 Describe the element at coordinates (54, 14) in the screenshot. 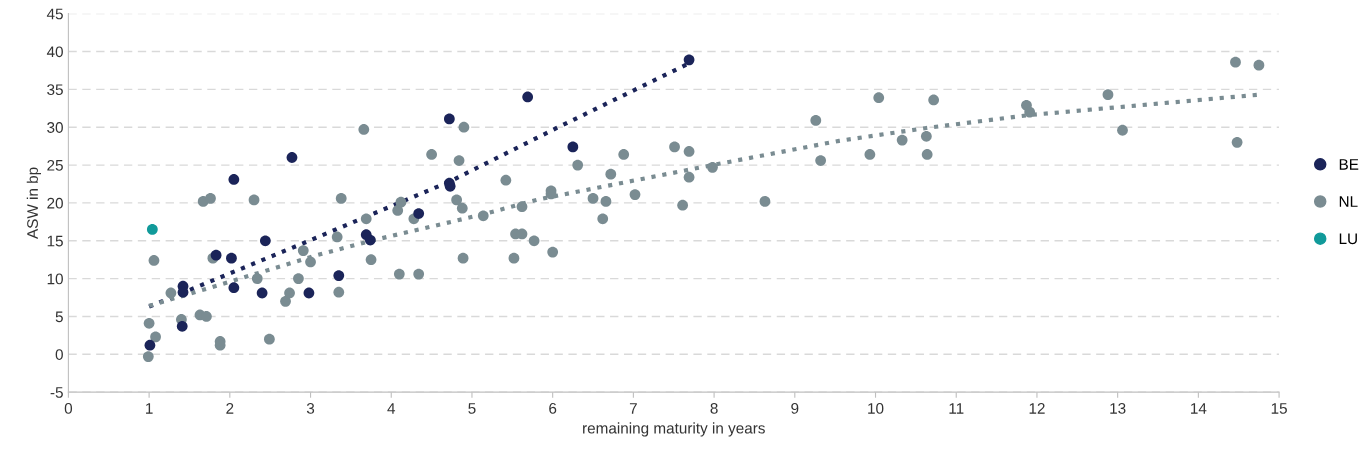

I see `y-tick-label: 45` at that location.